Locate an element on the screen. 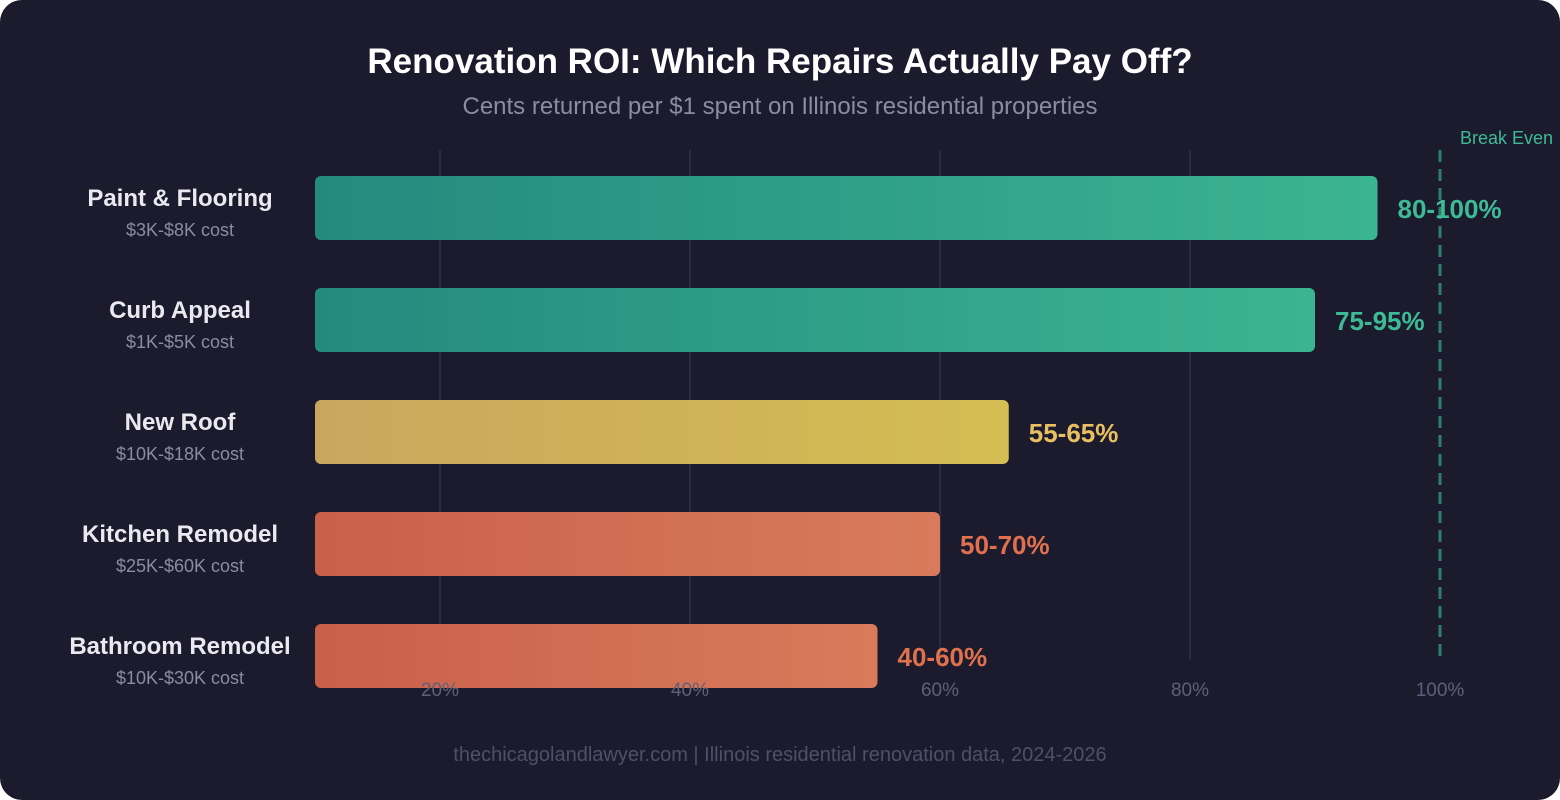 The image size is (1560, 800). break-even-label: Break Even is located at coordinates (1506, 138).